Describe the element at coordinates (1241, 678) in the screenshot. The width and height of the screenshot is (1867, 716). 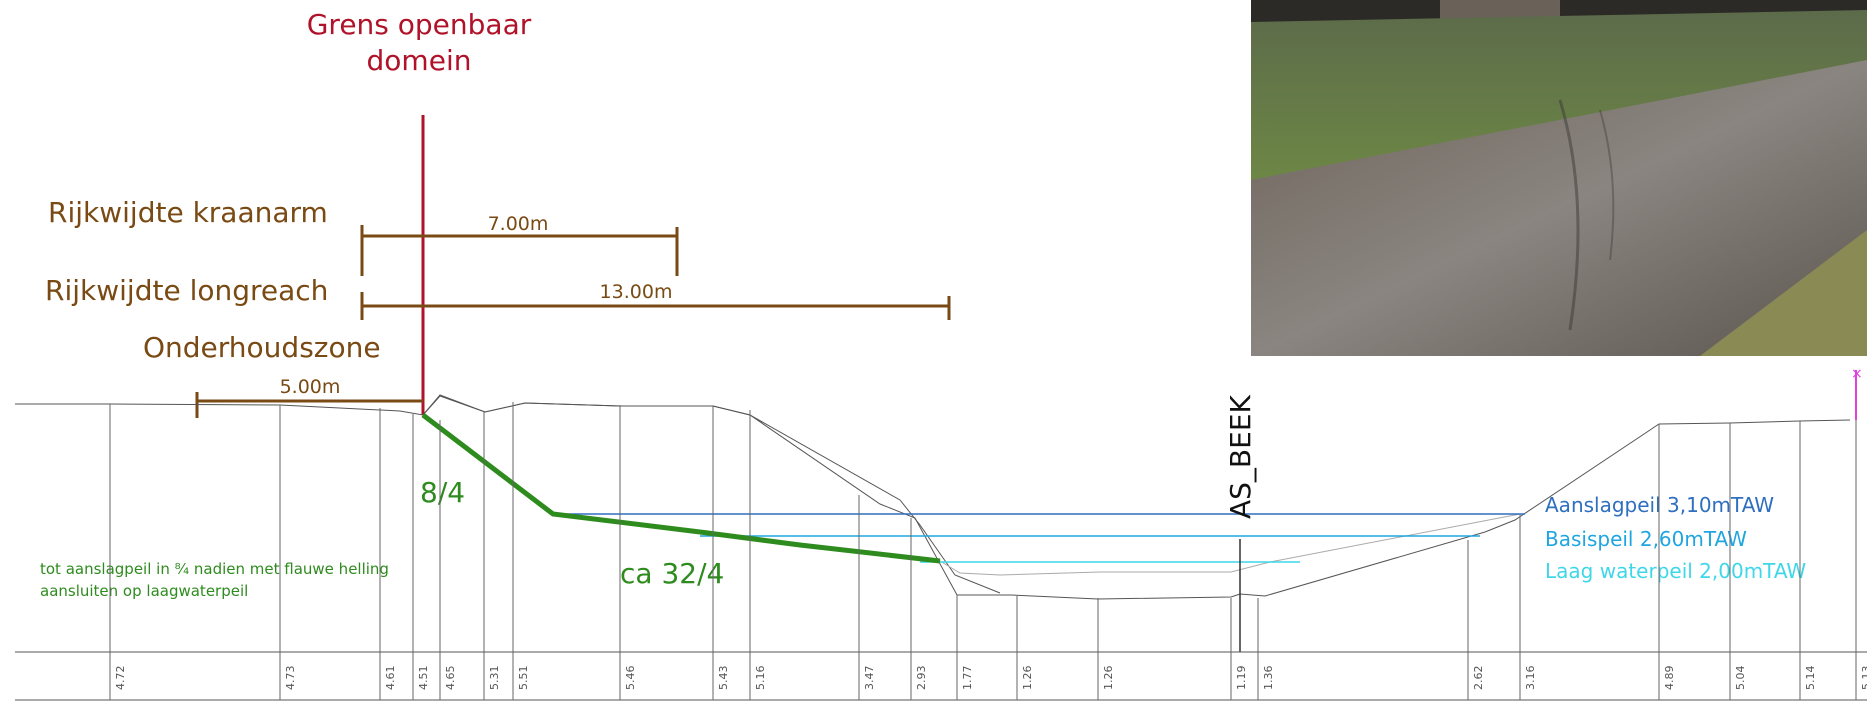
I see `elevation-label: 1.19` at that location.